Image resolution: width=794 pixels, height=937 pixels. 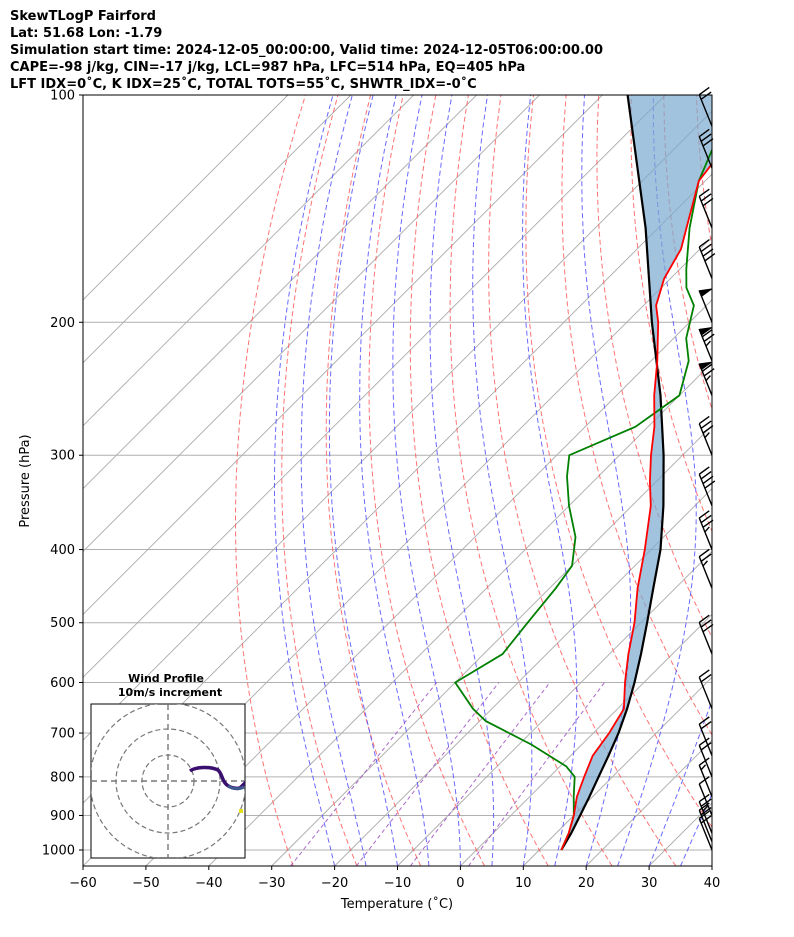 What do you see at coordinates (62, 550) in the screenshot?
I see `y-tick-label: 400` at bounding box center [62, 550].